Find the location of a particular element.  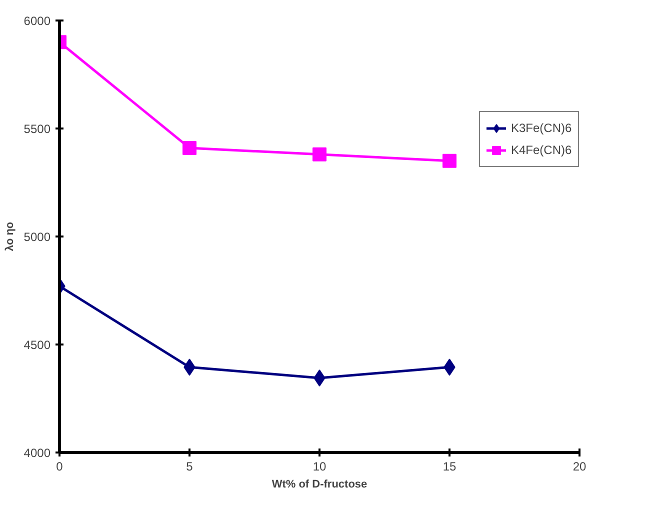

x-tick-label: 20 is located at coordinates (579, 467).